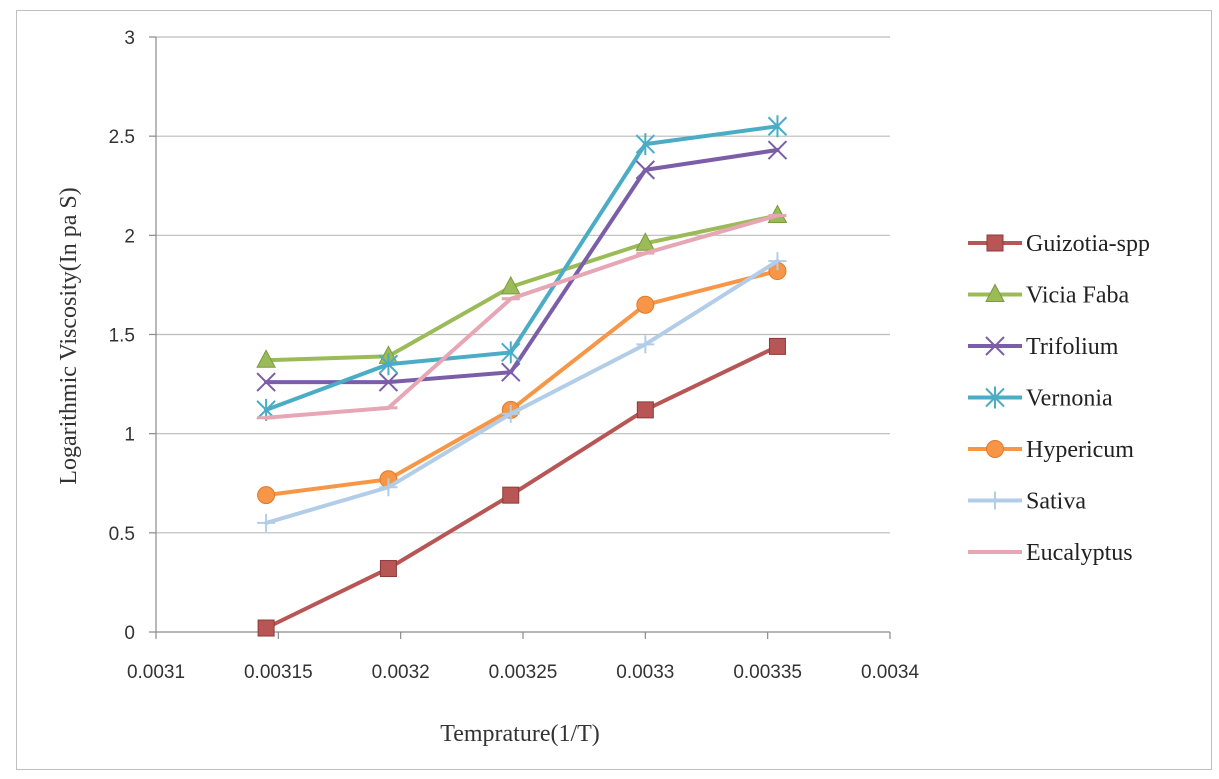 The width and height of the screenshot is (1219, 779). I want to click on legend-label: Vernonia, so click(1069, 399).